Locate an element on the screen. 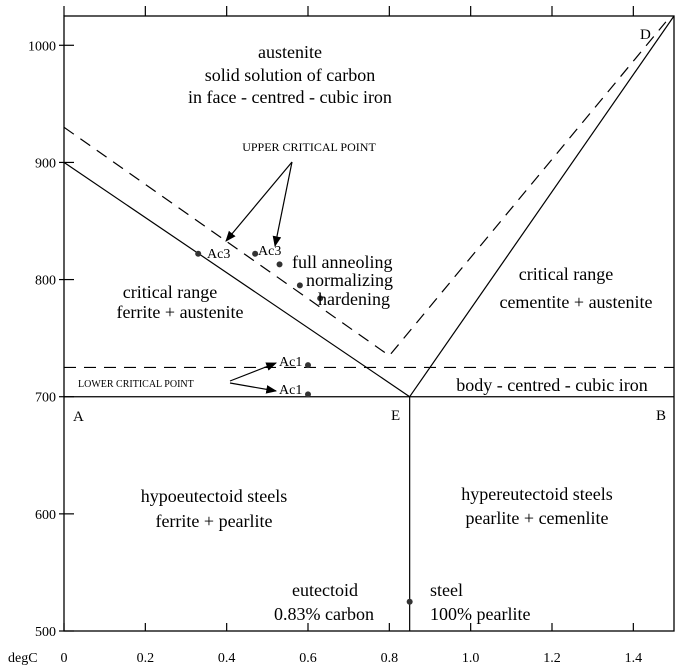 The image size is (678, 671). y-tick-label: 600 is located at coordinates (45, 515).